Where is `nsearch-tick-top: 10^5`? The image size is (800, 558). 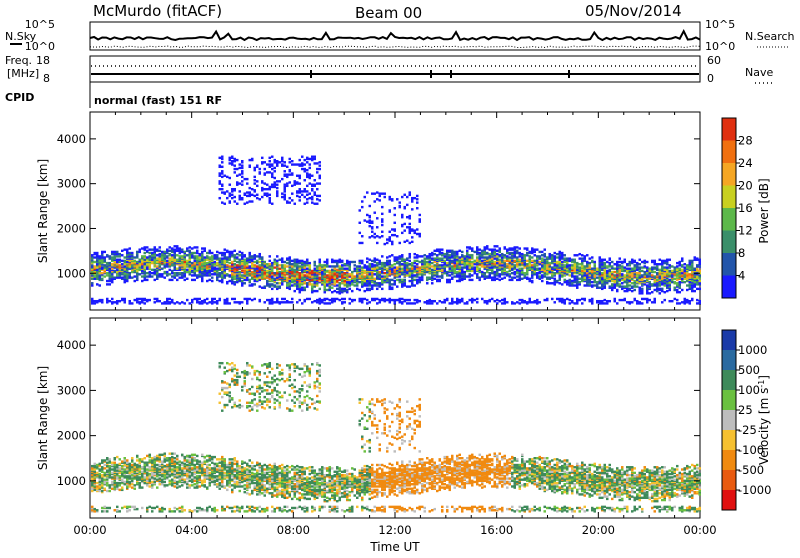
nsearch-tick-top: 10^5 is located at coordinates (720, 24).